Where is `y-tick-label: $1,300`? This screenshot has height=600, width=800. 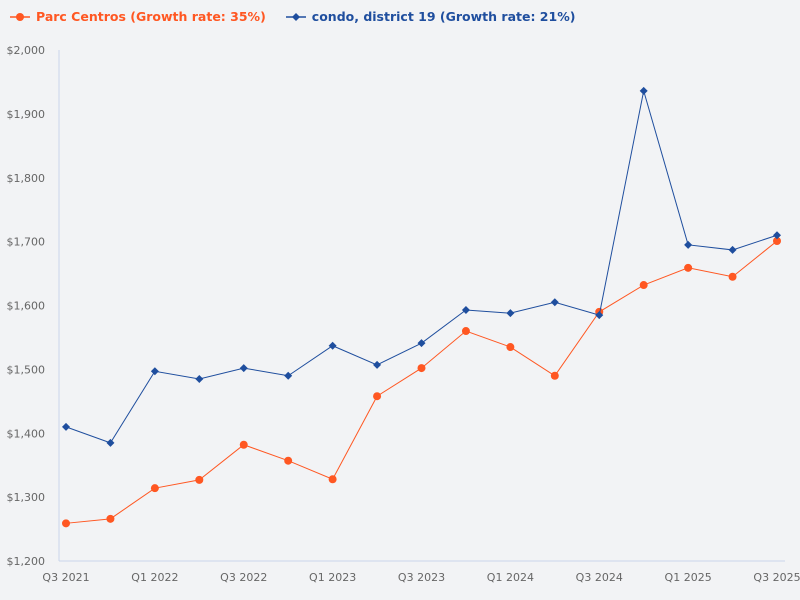 y-tick-label: $1,300 is located at coordinates (26, 497).